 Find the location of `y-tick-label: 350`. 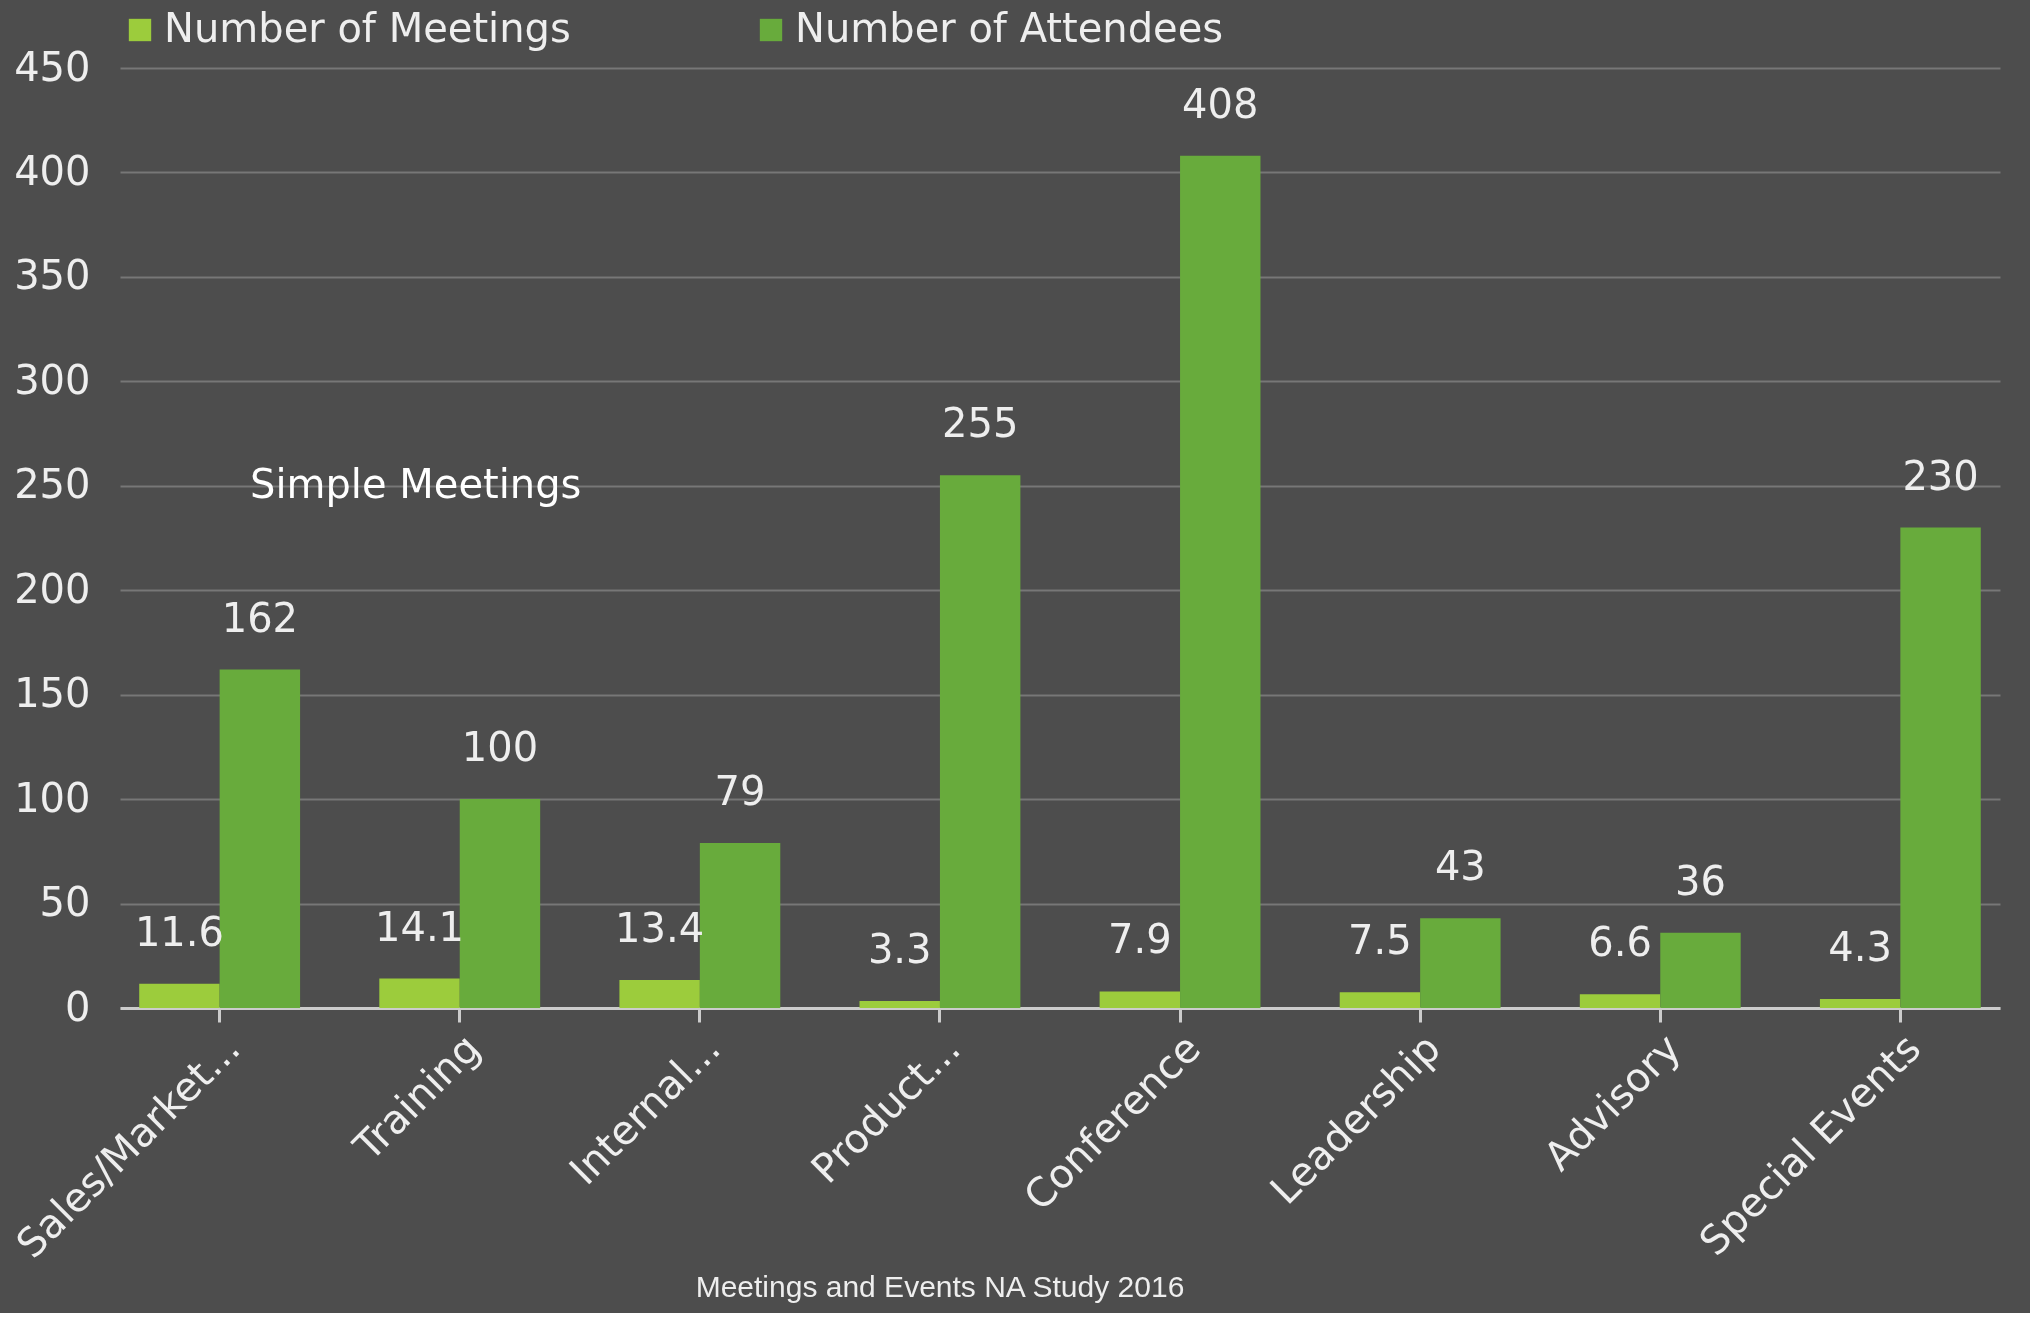

y-tick-label: 350 is located at coordinates (52, 275).